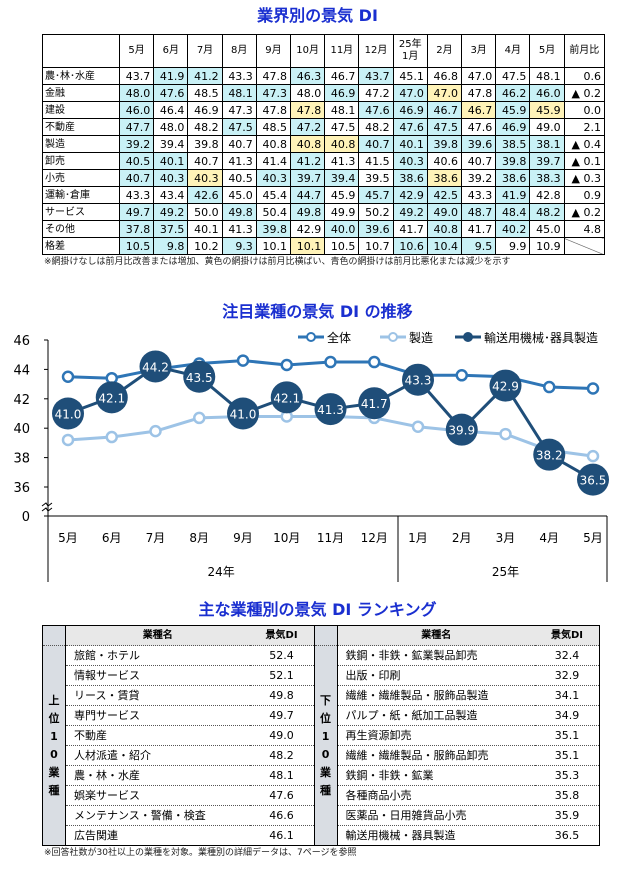 This screenshot has height=872, width=635. I want to click on row-label: 不動産, so click(81, 127).